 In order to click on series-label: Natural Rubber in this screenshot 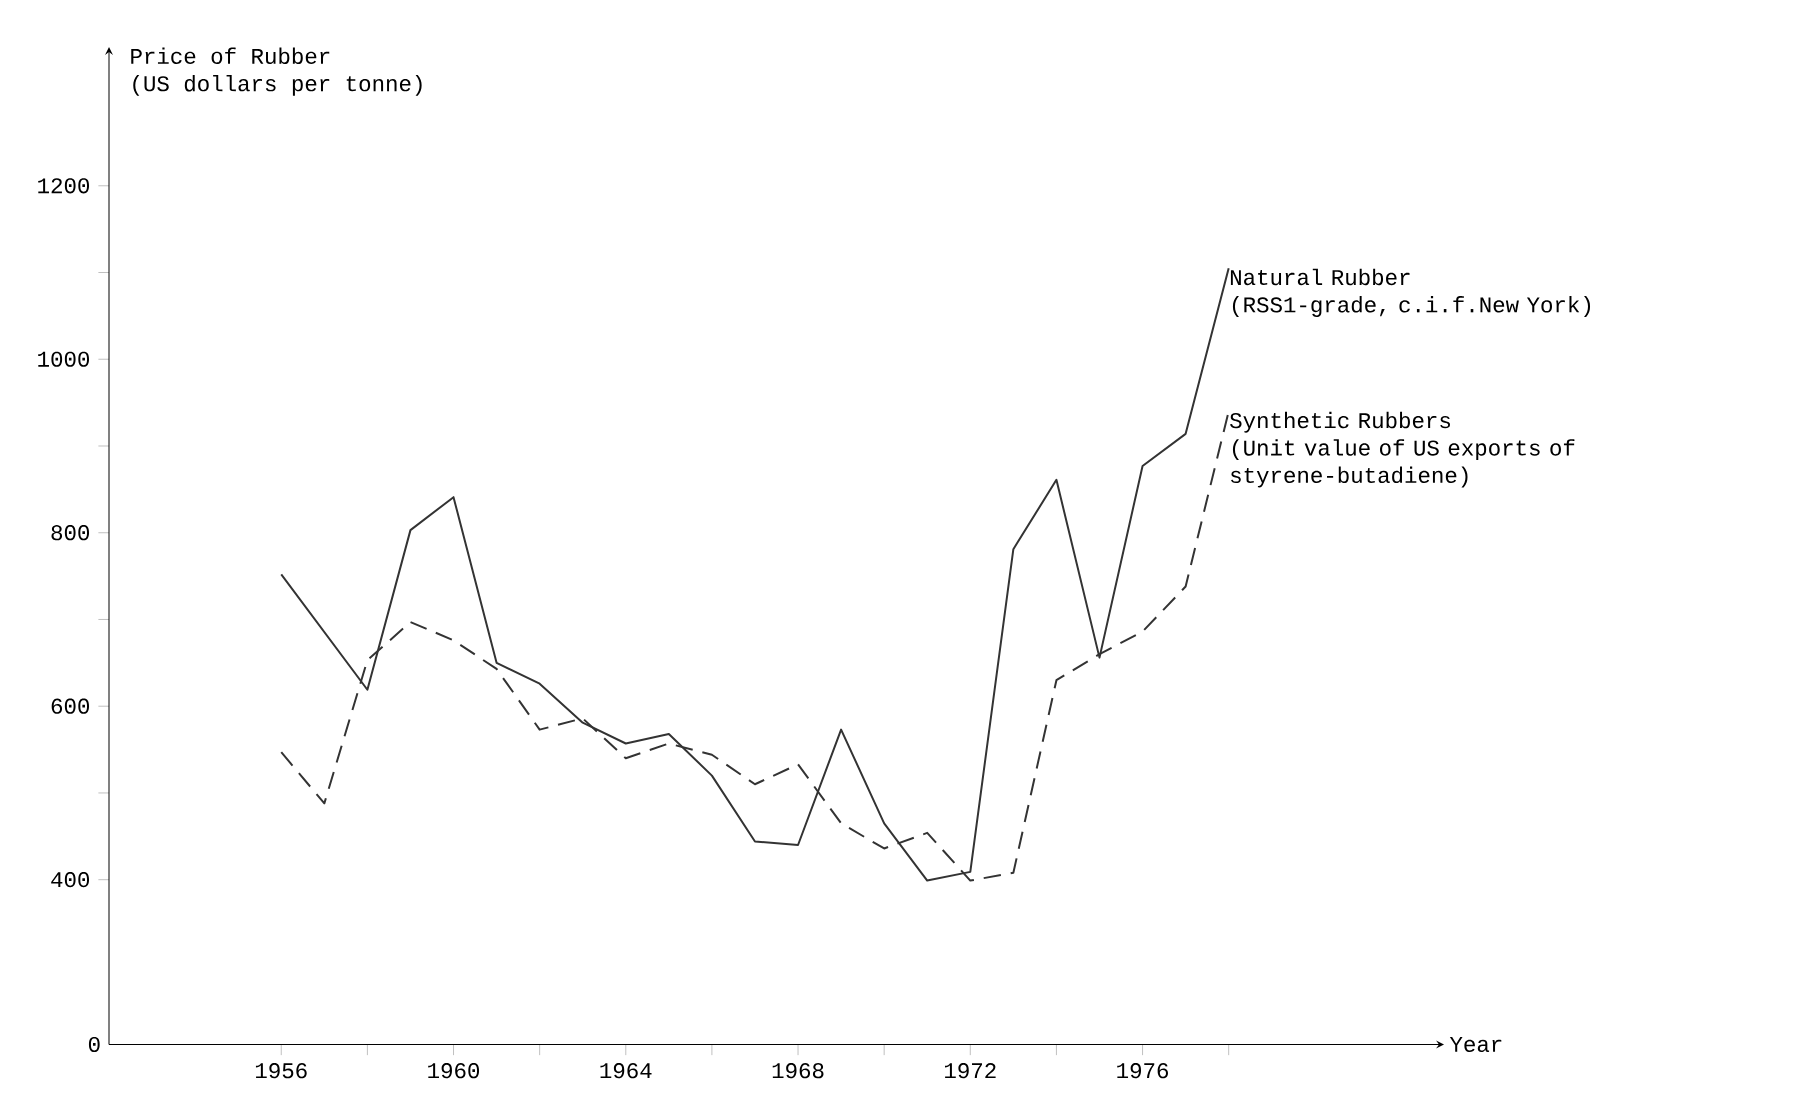, I will do `click(1320, 277)`.